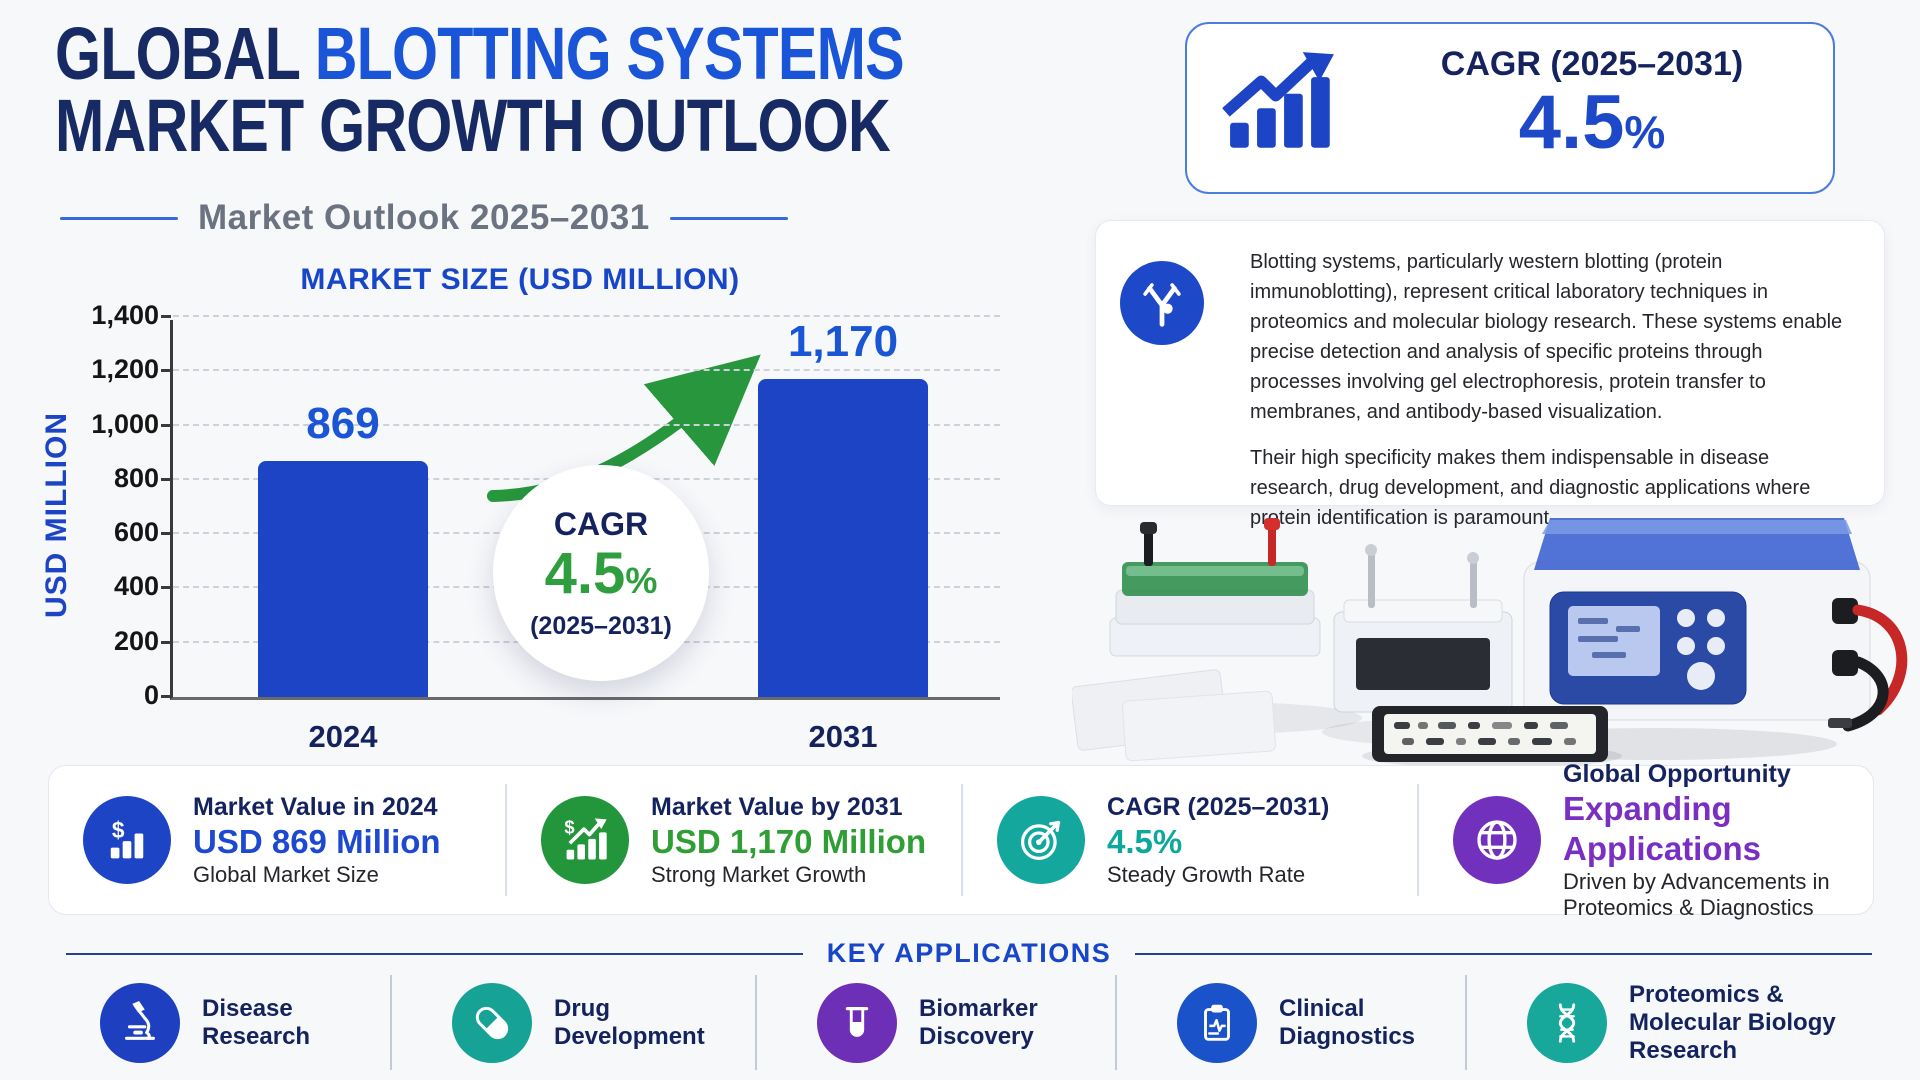 The height and width of the screenshot is (1080, 1920). I want to click on bar-growth-icon, so click(1282, 108).